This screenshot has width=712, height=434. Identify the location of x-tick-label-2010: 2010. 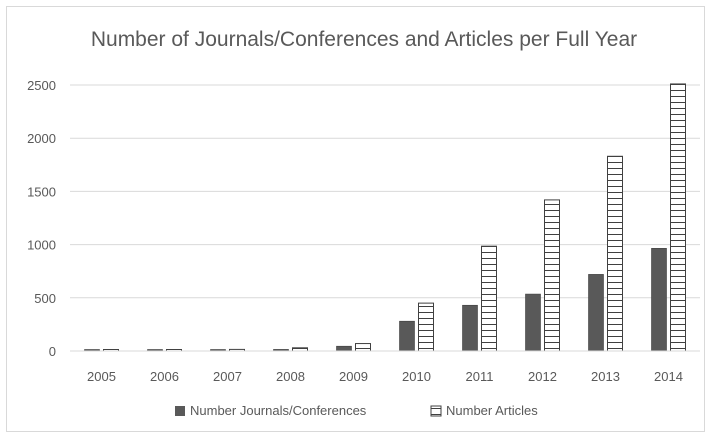
(416, 376).